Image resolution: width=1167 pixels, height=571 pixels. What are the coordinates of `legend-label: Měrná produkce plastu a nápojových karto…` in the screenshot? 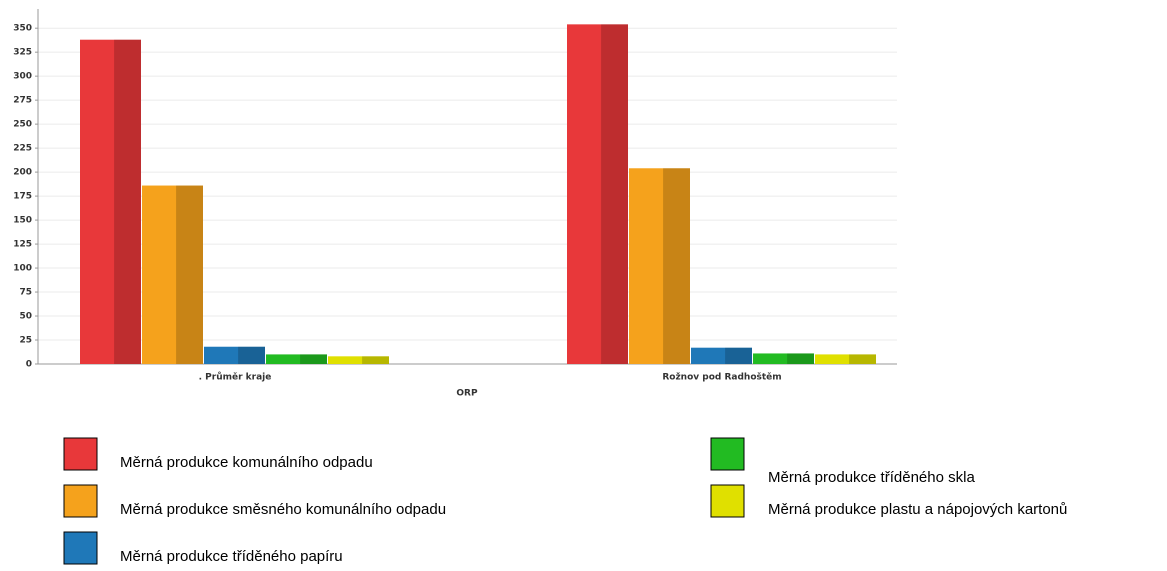 It's located at (917, 509).